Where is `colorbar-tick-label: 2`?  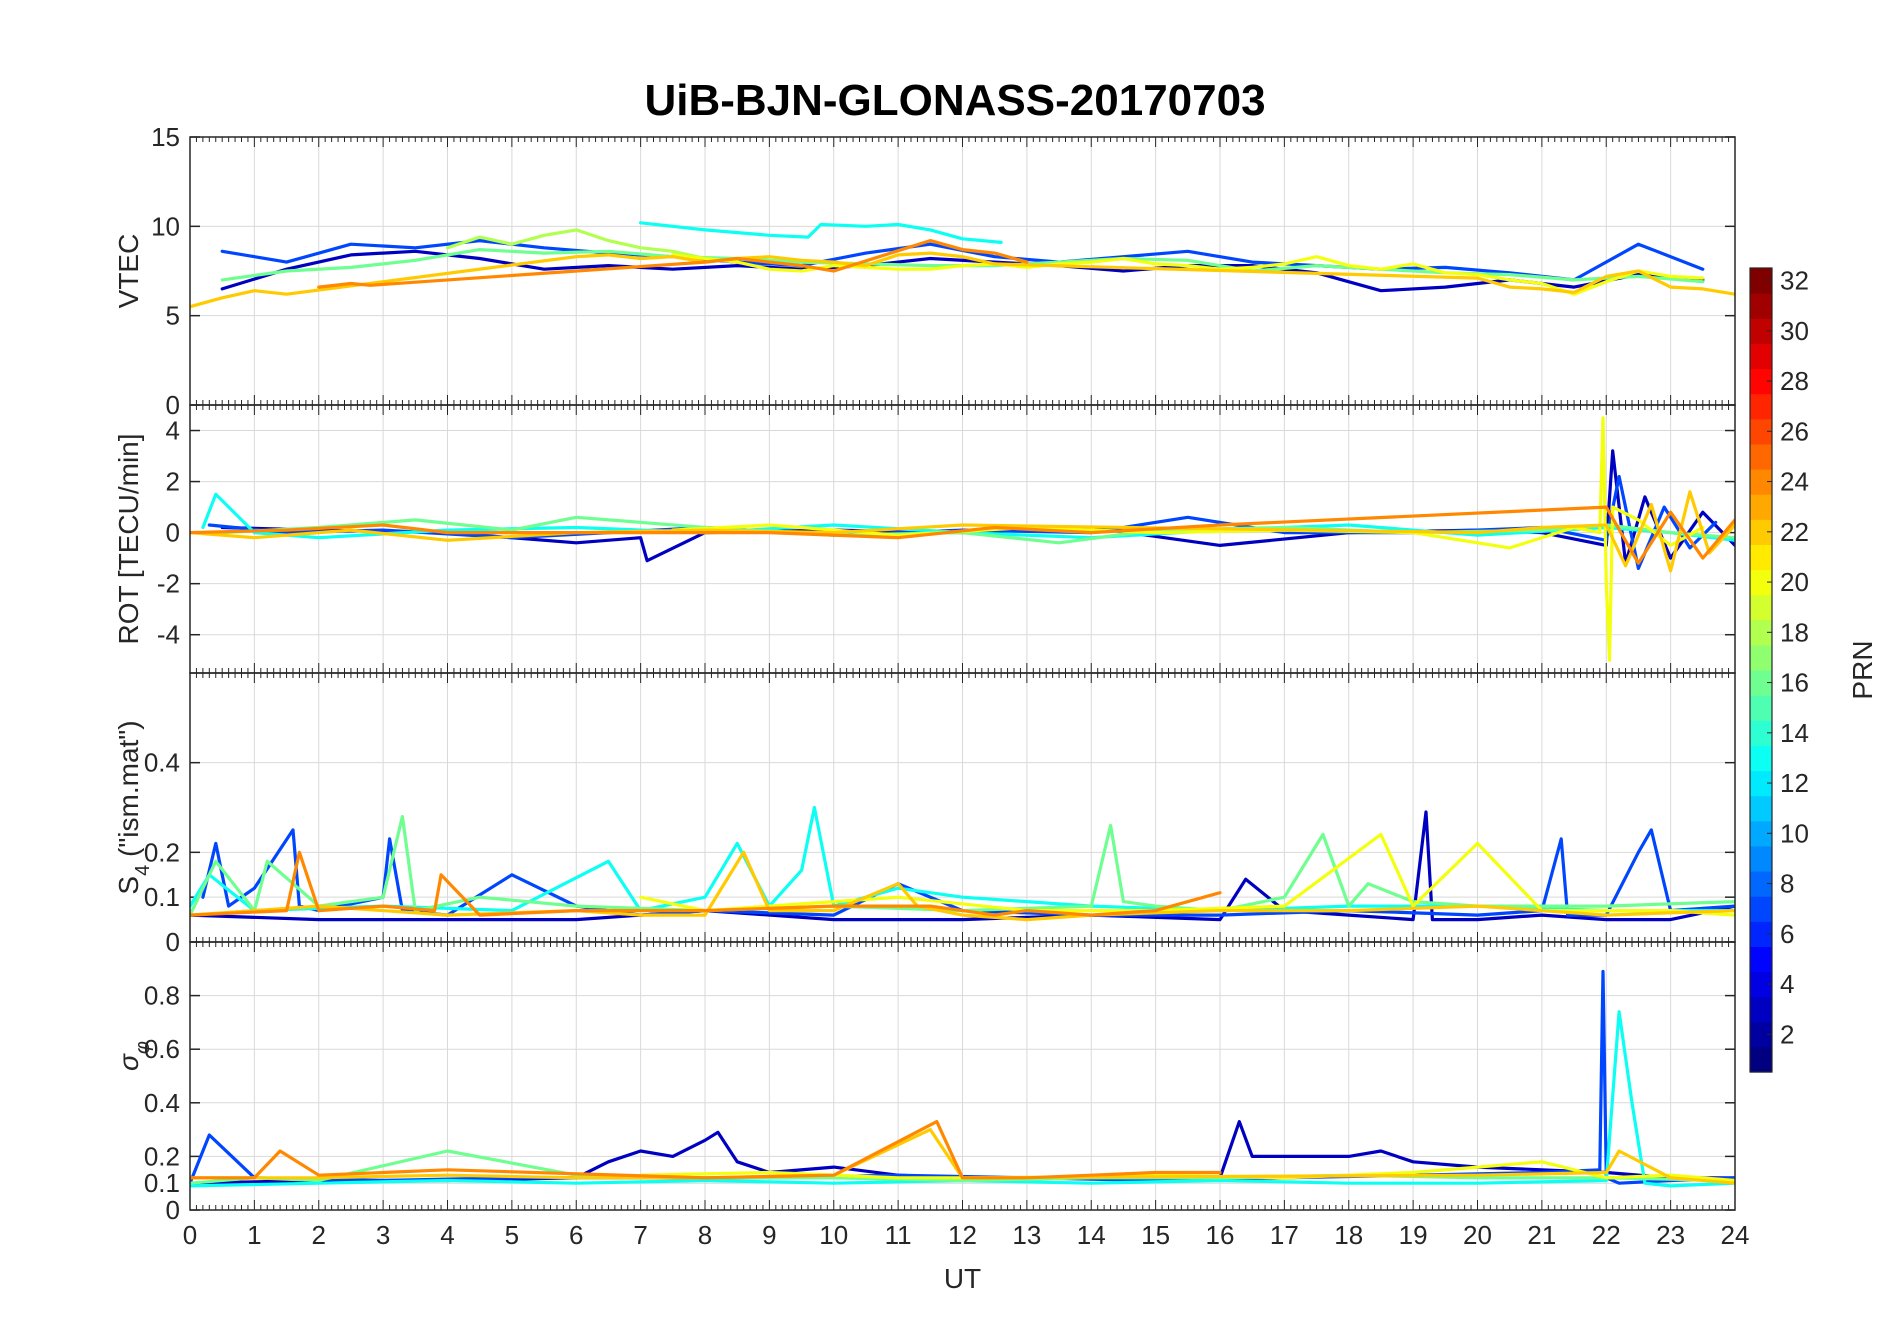 colorbar-tick-label: 2 is located at coordinates (1787, 1034).